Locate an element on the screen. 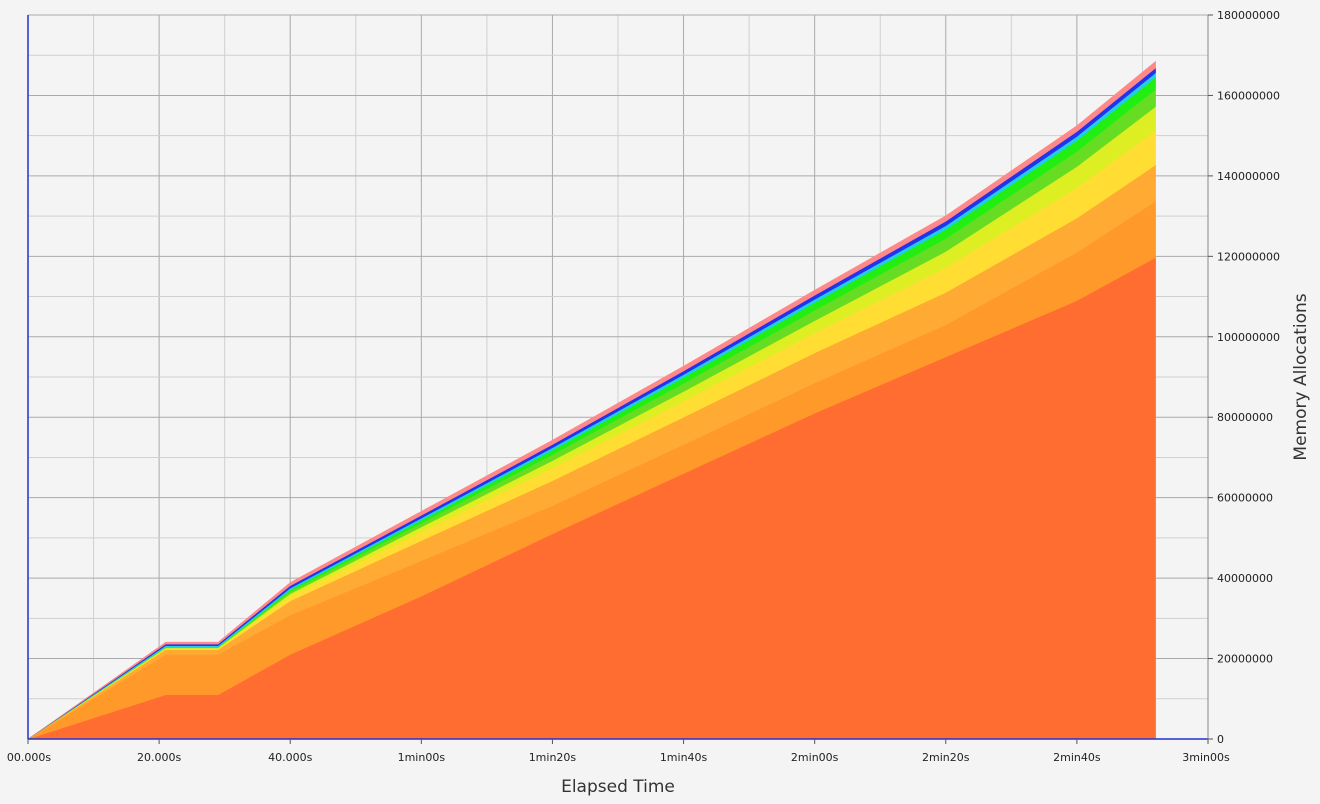 The image size is (1320, 804). y-tick-label: 80000000 is located at coordinates (1245, 417).